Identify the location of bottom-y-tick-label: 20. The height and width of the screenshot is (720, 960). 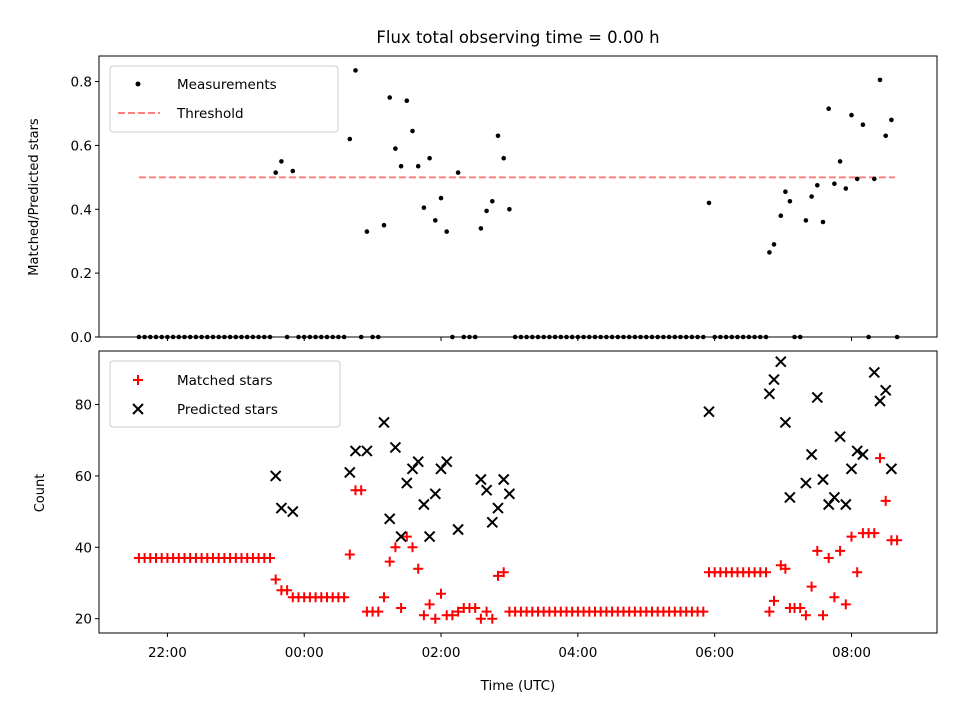
(83, 620).